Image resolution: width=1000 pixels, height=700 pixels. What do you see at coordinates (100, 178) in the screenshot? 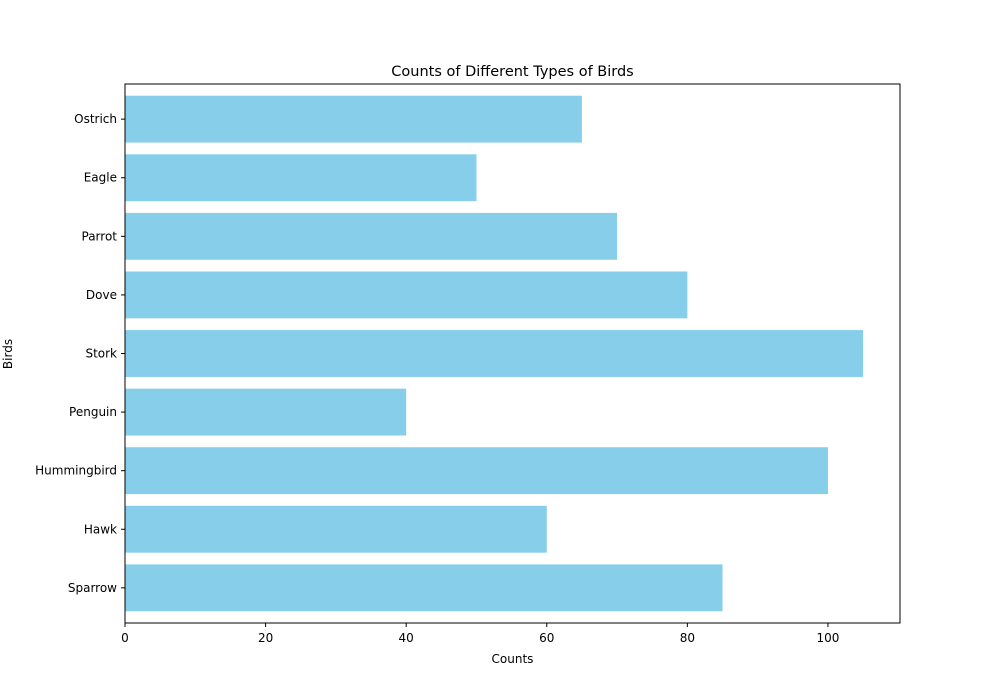
I see `y-tick-label: Eagle` at bounding box center [100, 178].